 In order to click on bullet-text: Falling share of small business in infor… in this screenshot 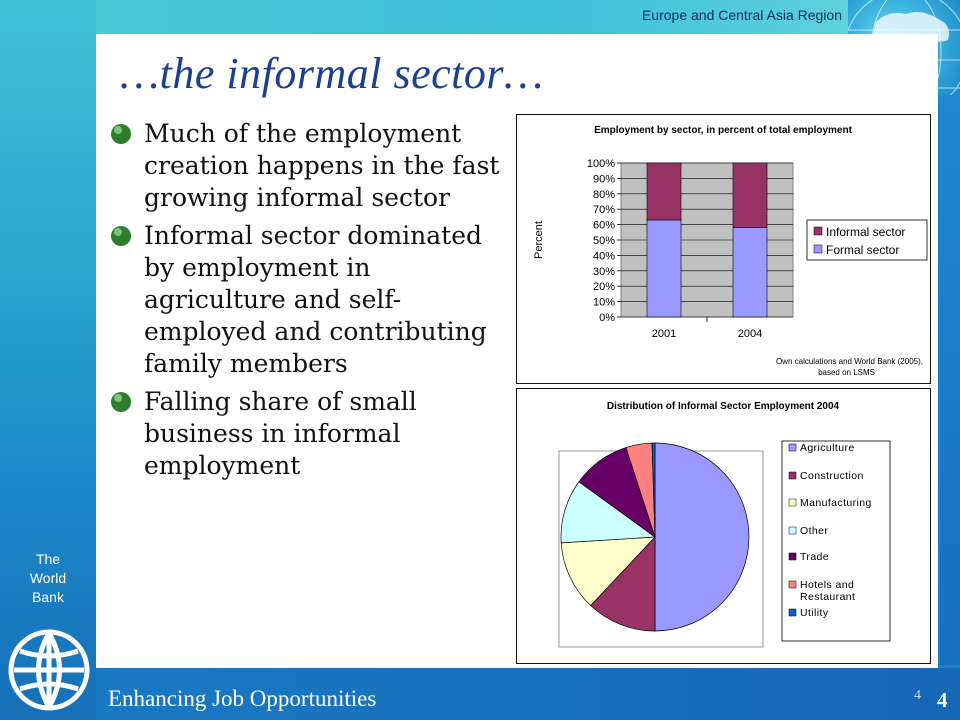, I will do `click(280, 433)`.